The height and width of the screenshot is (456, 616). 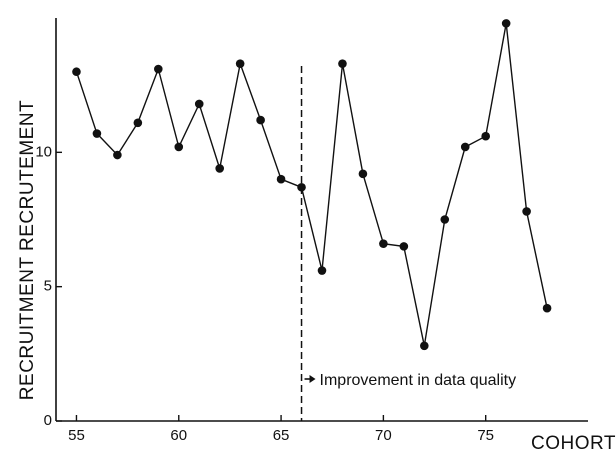 What do you see at coordinates (76, 435) in the screenshot?
I see `x-tick-label: 55` at bounding box center [76, 435].